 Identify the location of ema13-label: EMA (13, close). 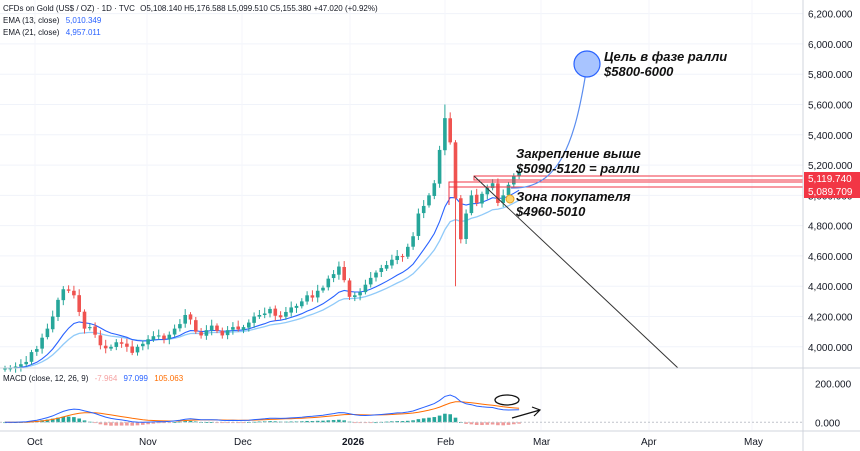
(31, 20).